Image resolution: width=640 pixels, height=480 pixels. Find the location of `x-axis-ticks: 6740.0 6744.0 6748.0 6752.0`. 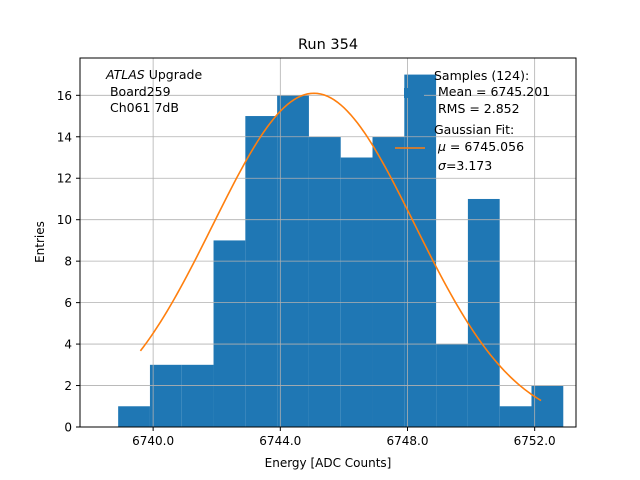

x-axis-ticks: 6740.0 6744.0 6748.0 6752.0 is located at coordinates (344, 437).